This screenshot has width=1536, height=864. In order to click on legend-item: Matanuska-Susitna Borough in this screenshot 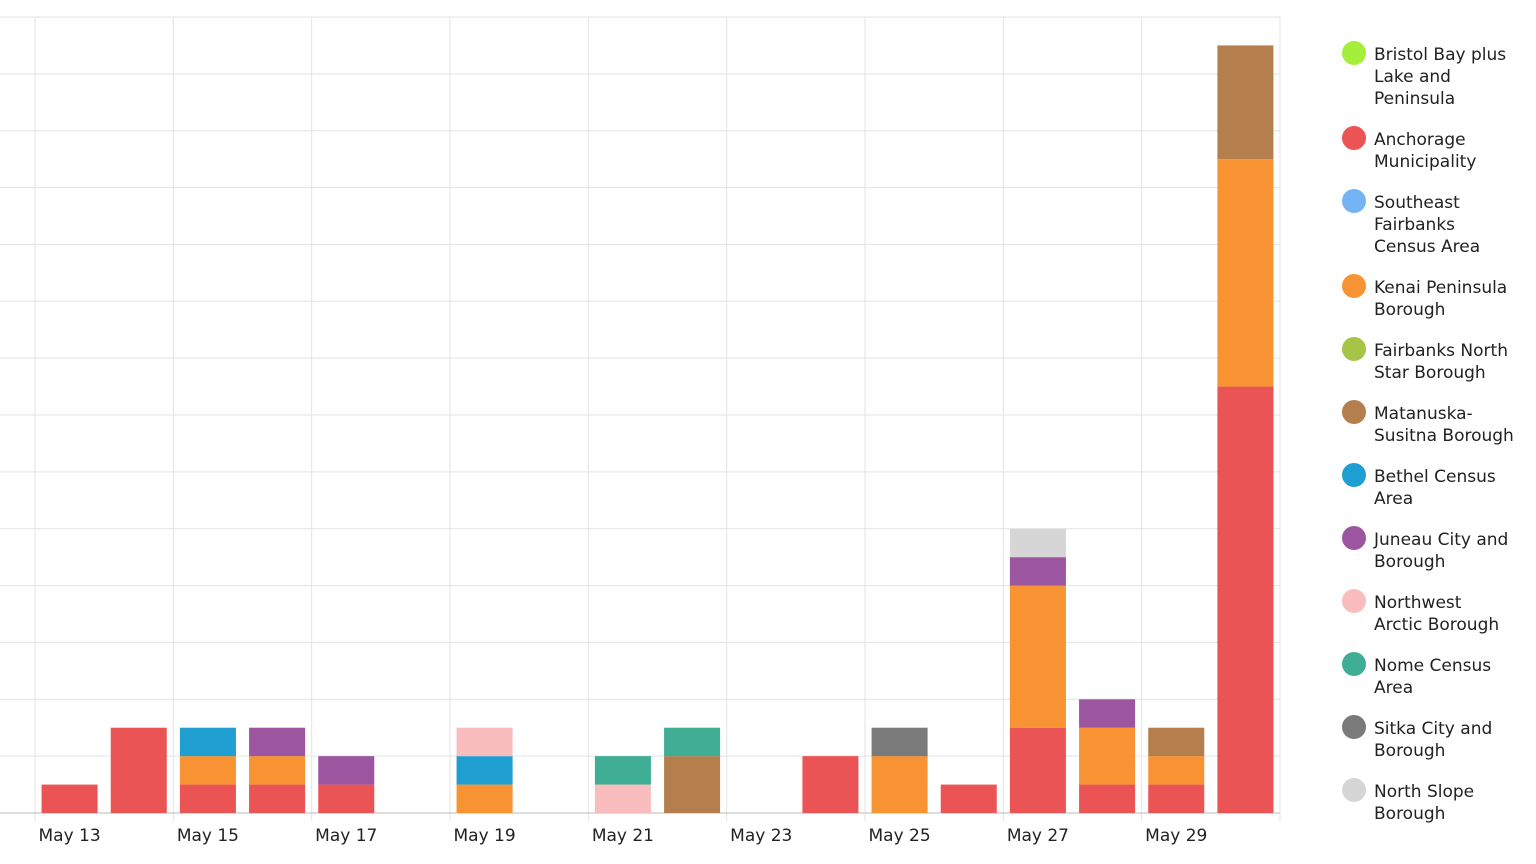, I will do `click(1432, 423)`.